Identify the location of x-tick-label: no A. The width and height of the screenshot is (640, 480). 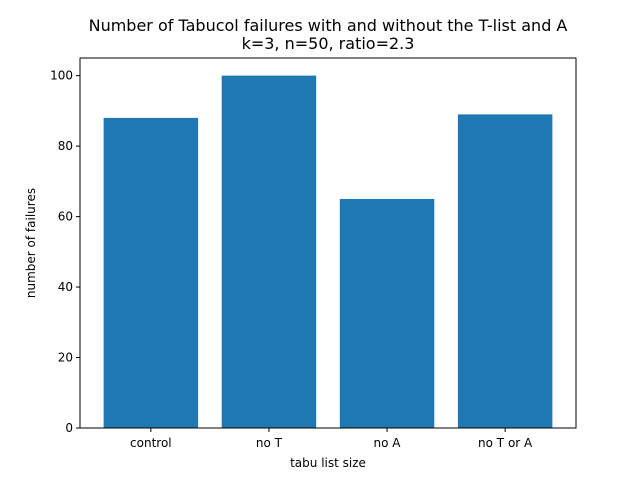
(388, 443).